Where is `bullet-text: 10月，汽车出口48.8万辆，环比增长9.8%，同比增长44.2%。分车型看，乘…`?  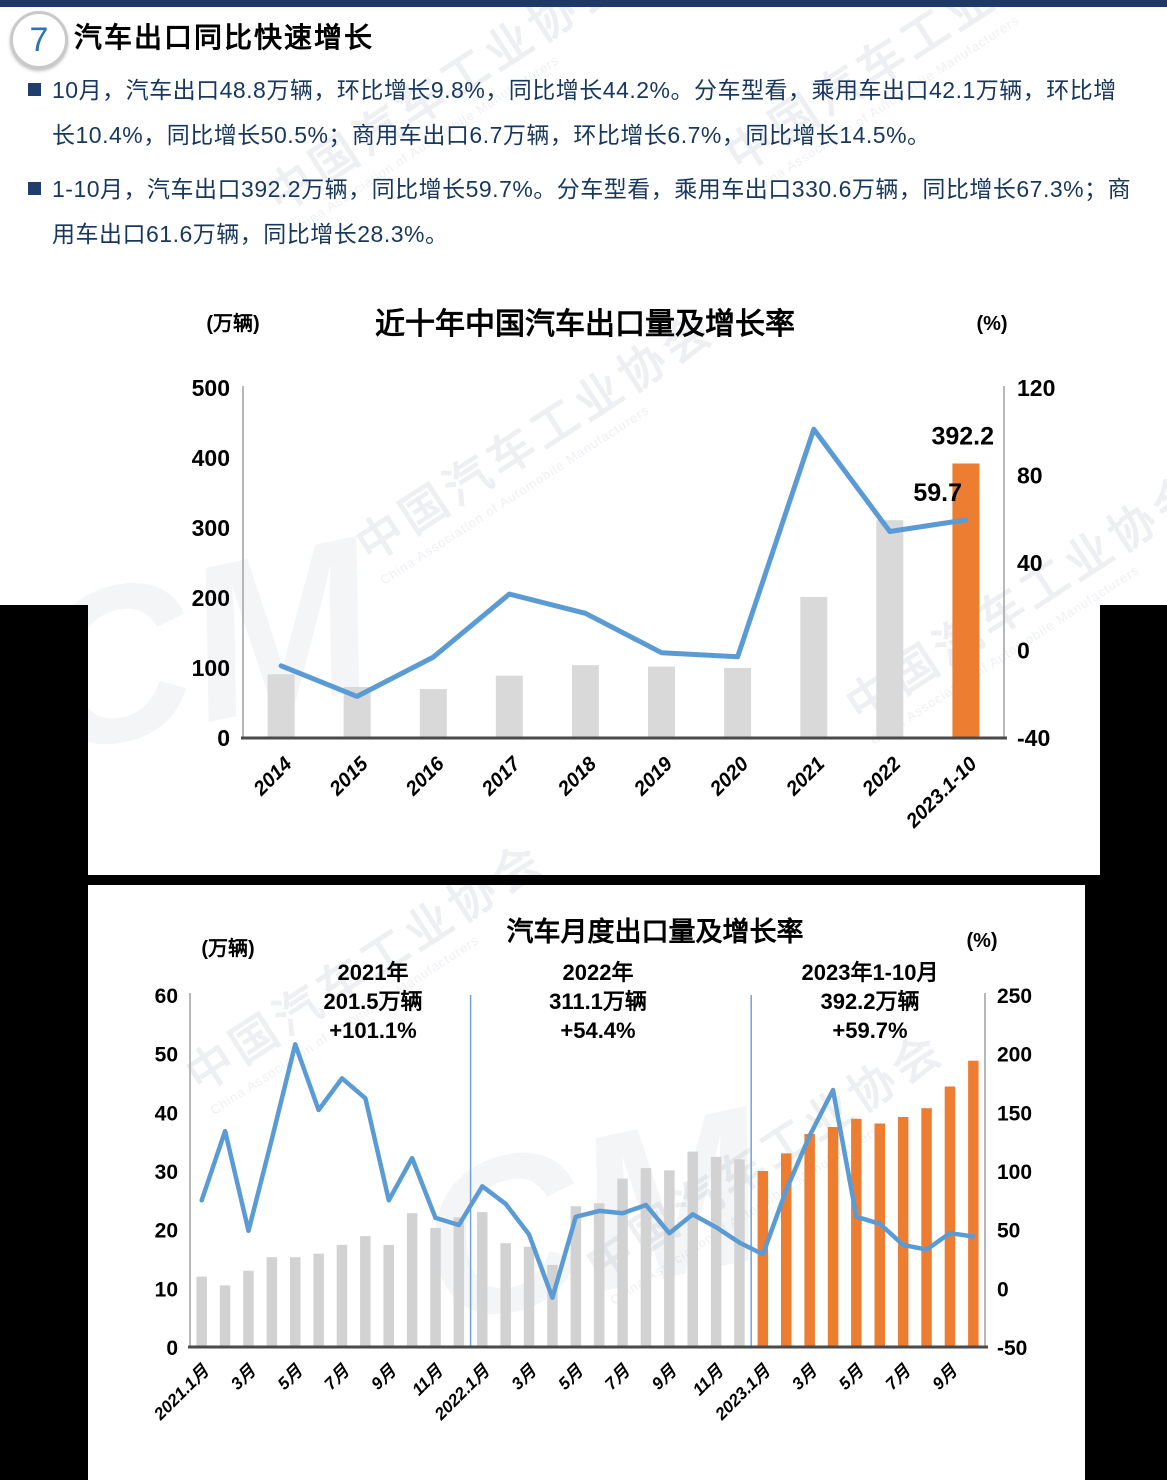 bullet-text: 10月，汽车出口48.8万辆，环比增长9.8%，同比增长44.2%。分车型看，乘… is located at coordinates (584, 112).